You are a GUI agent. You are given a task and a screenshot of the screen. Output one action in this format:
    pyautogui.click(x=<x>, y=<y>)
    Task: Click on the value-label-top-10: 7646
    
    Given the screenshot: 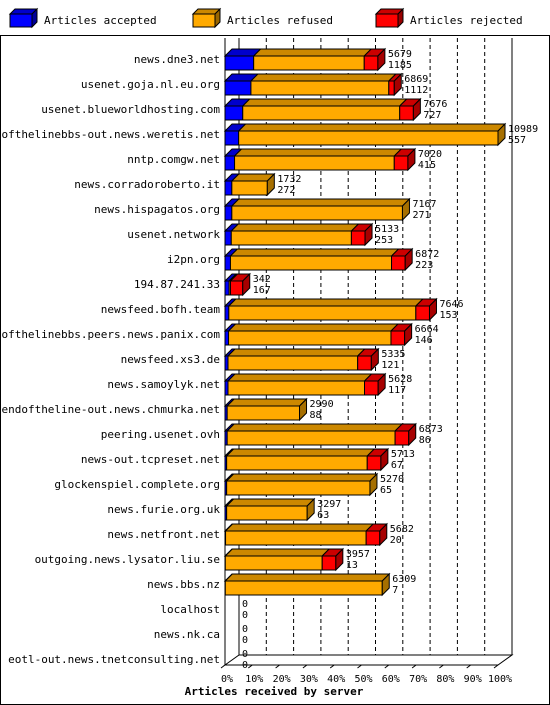 What is the action you would take?
    pyautogui.click(x=451, y=304)
    